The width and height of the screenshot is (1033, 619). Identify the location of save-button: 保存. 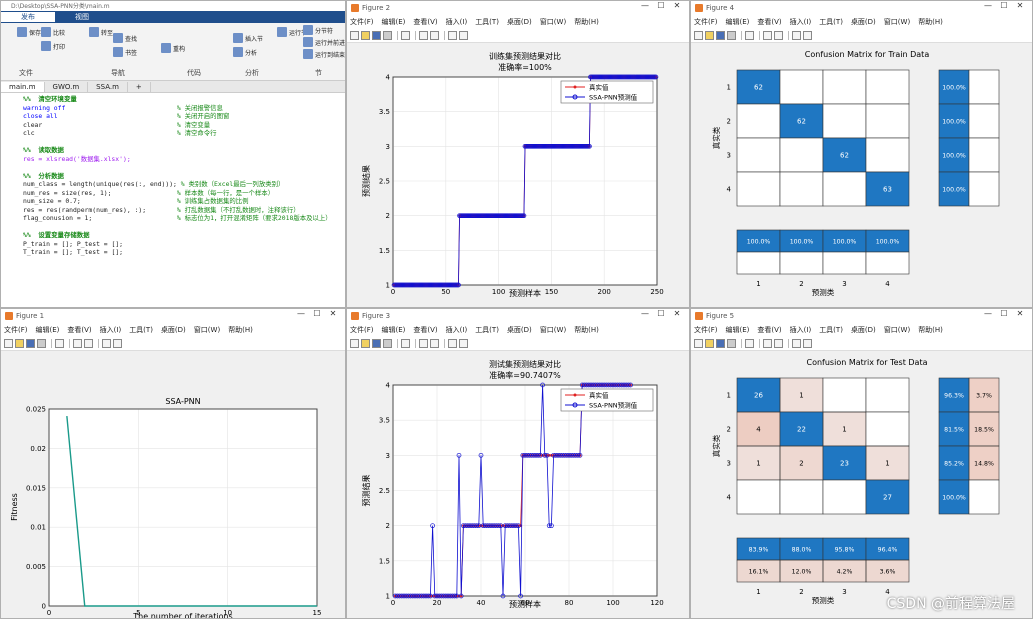
(29, 32).